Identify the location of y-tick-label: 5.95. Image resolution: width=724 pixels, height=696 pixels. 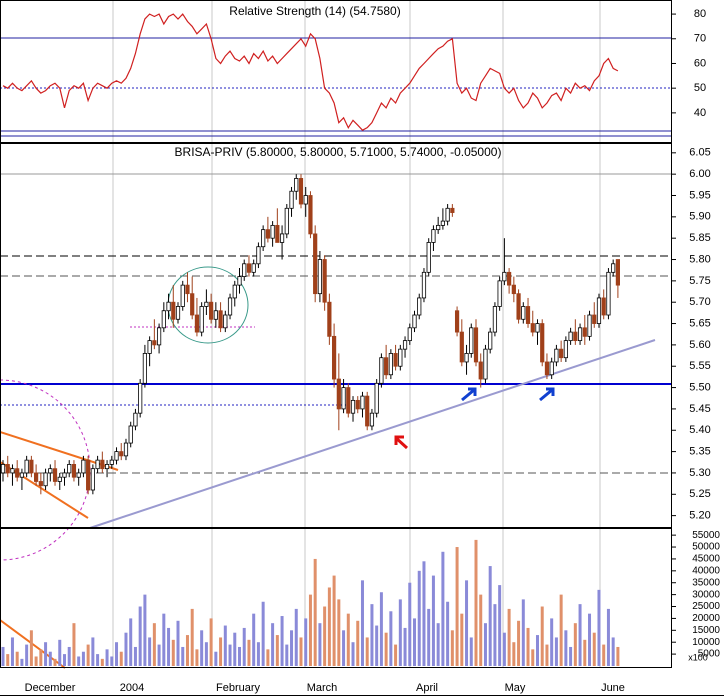
(699, 195).